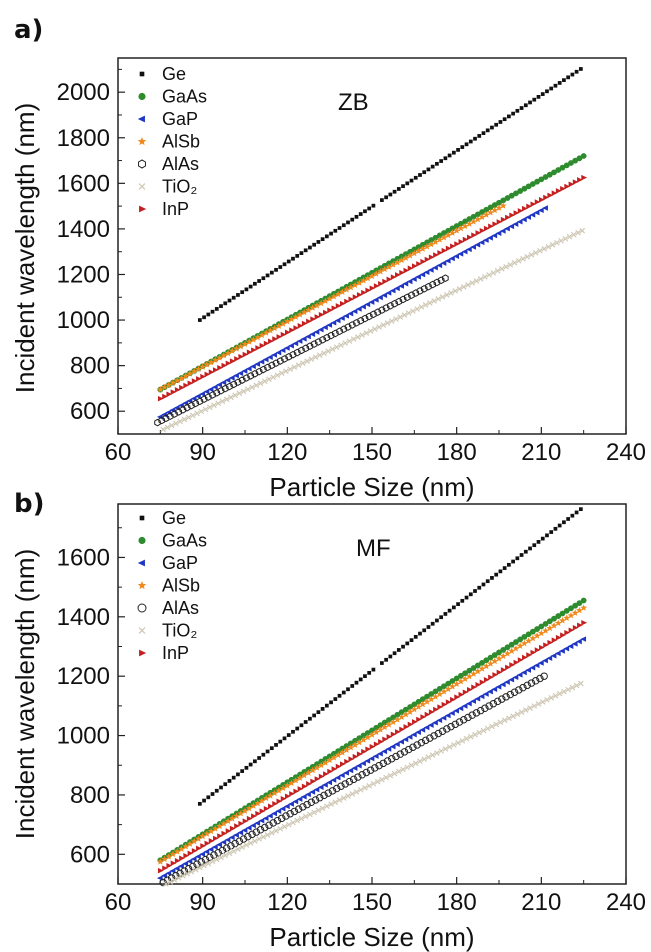 The image size is (651, 952). Describe the element at coordinates (372, 902) in the screenshot. I see `panel-b-x-tick-label: 150` at that location.